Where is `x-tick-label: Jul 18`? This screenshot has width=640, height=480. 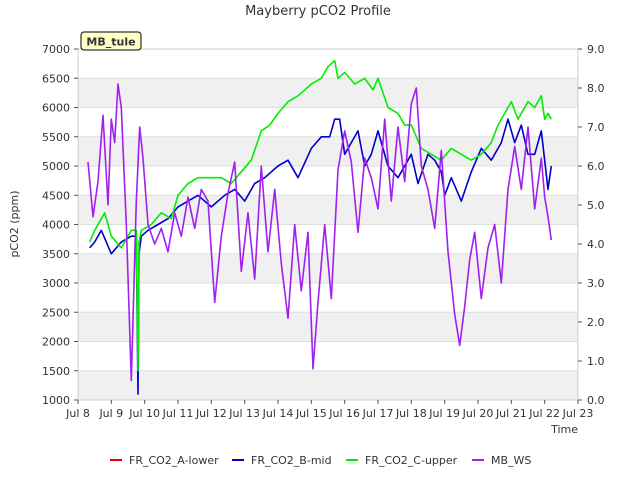
x-tick-label: Jul 18 is located at coordinates (411, 413).